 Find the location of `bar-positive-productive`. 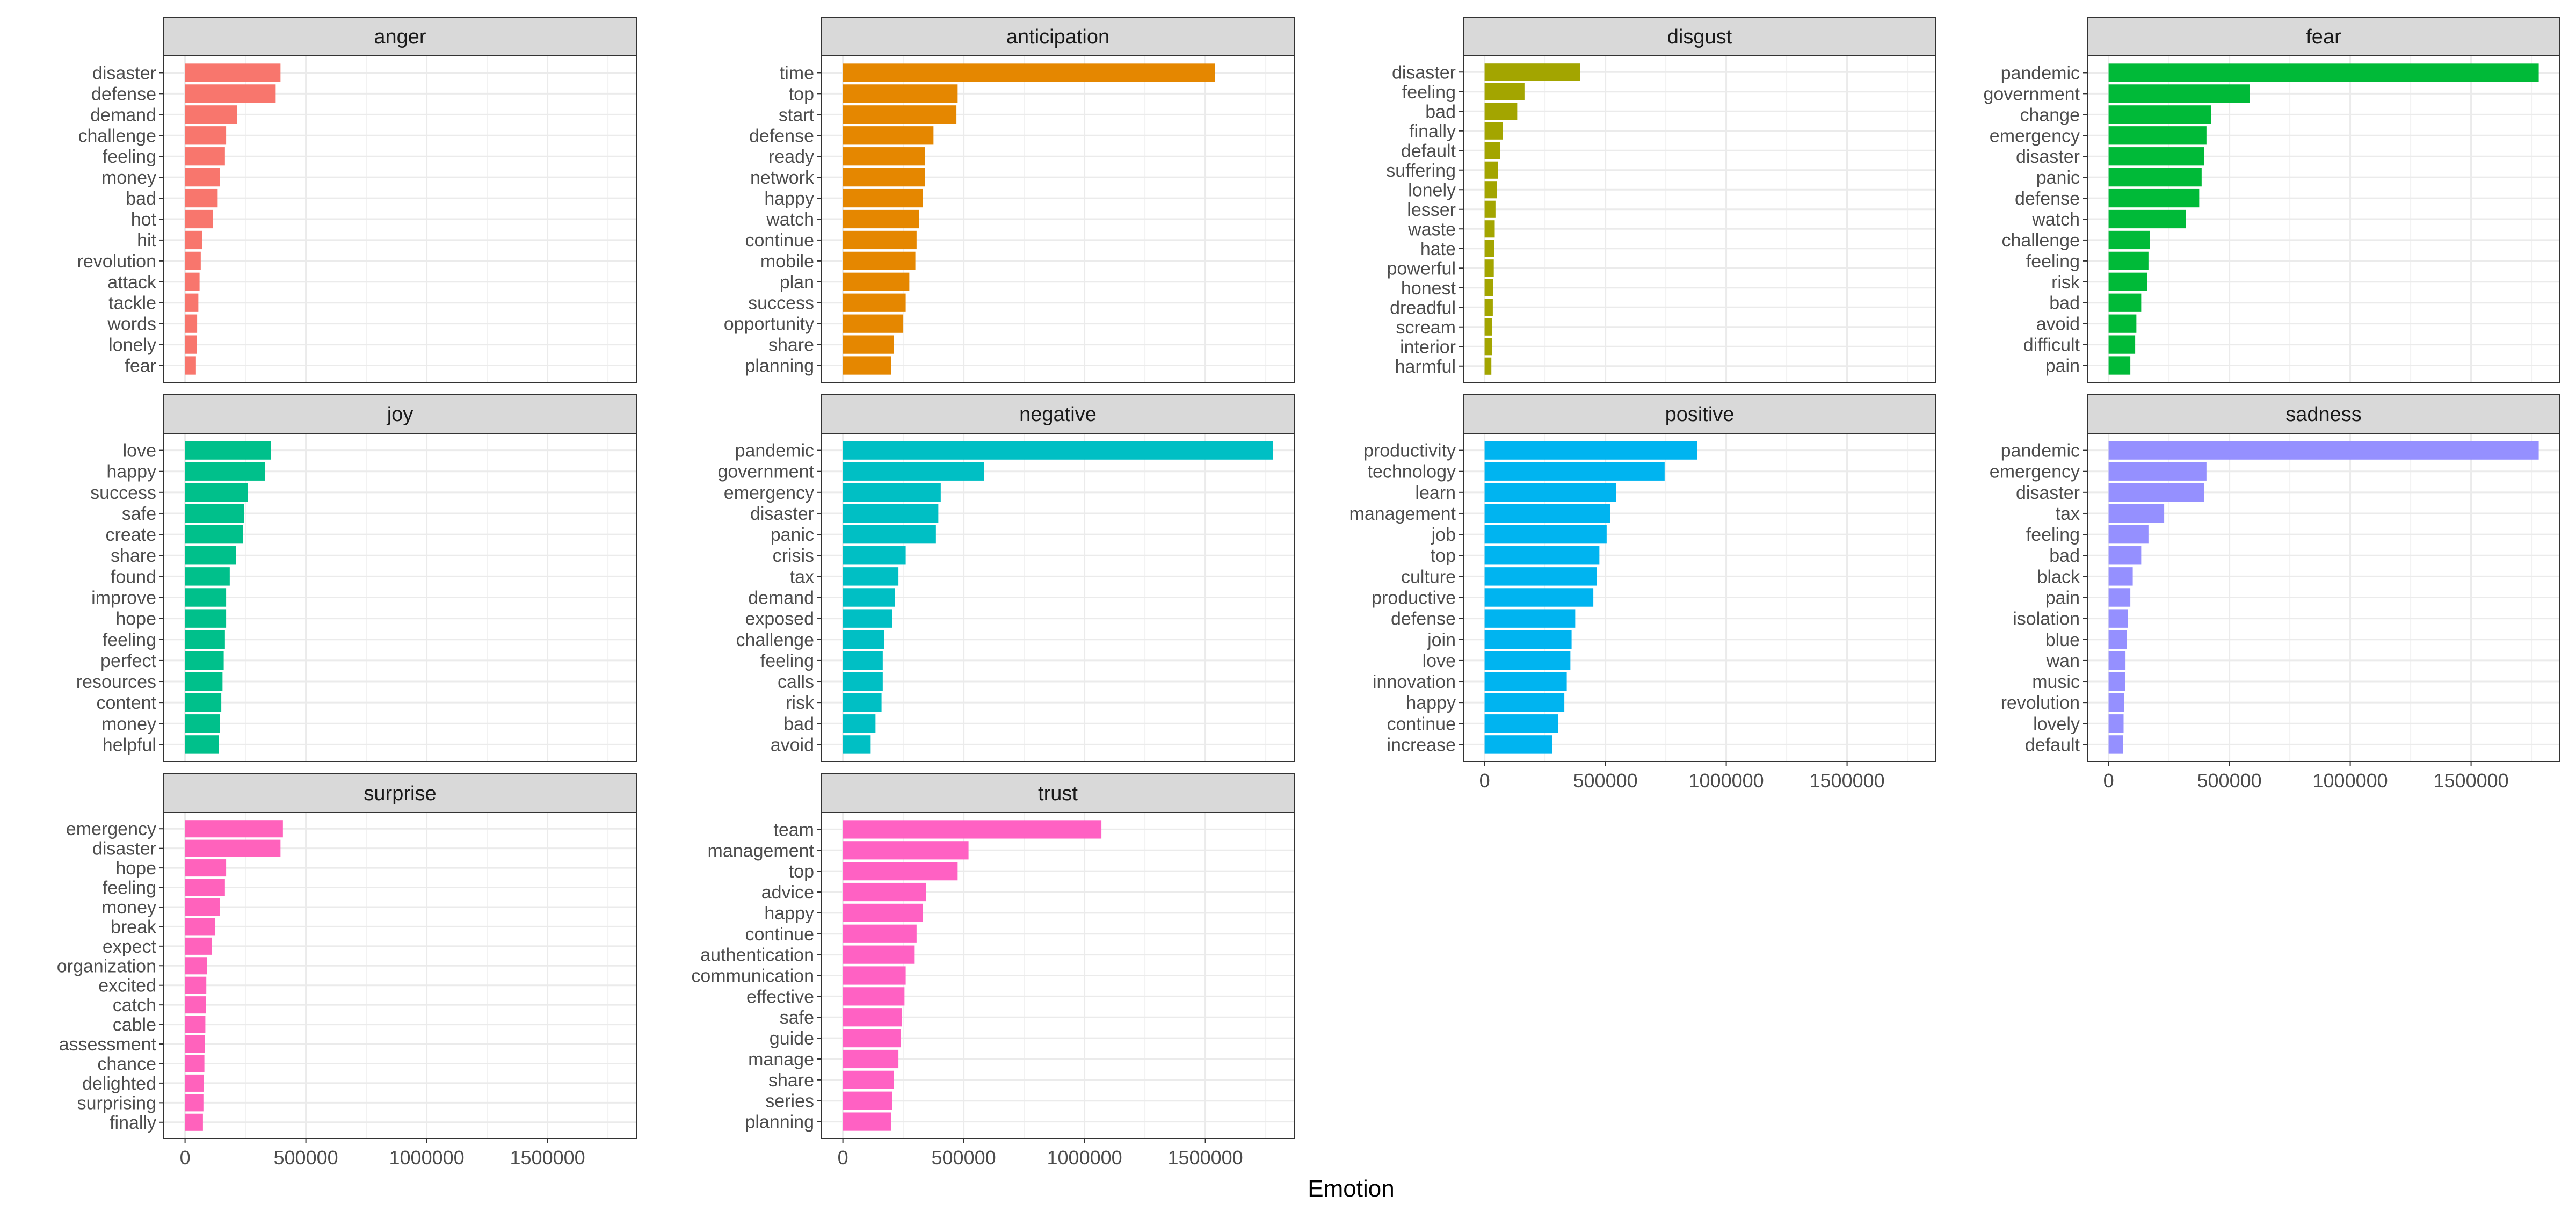

bar-positive-productive is located at coordinates (1539, 597).